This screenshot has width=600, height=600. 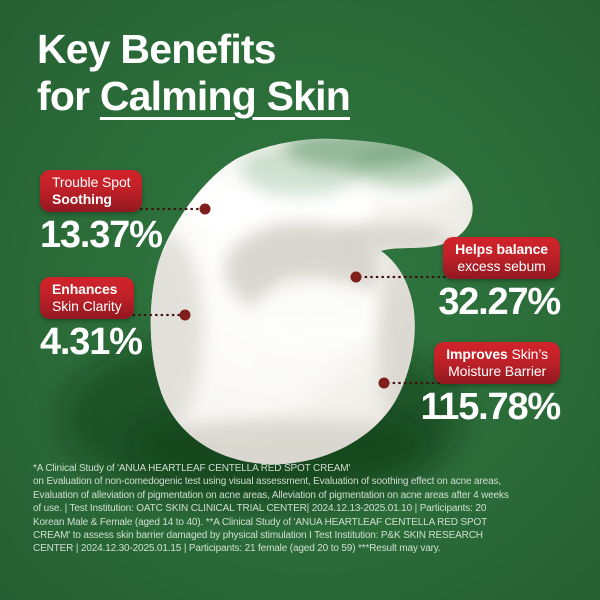 I want to click on badge-line2: excess sebum, so click(x=501, y=266).